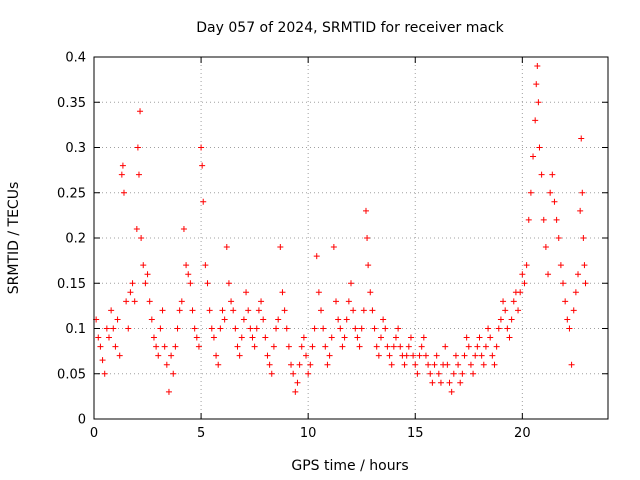 Image resolution: width=640 pixels, height=480 pixels. I want to click on y-tick-label: 0.05, so click(71, 374).